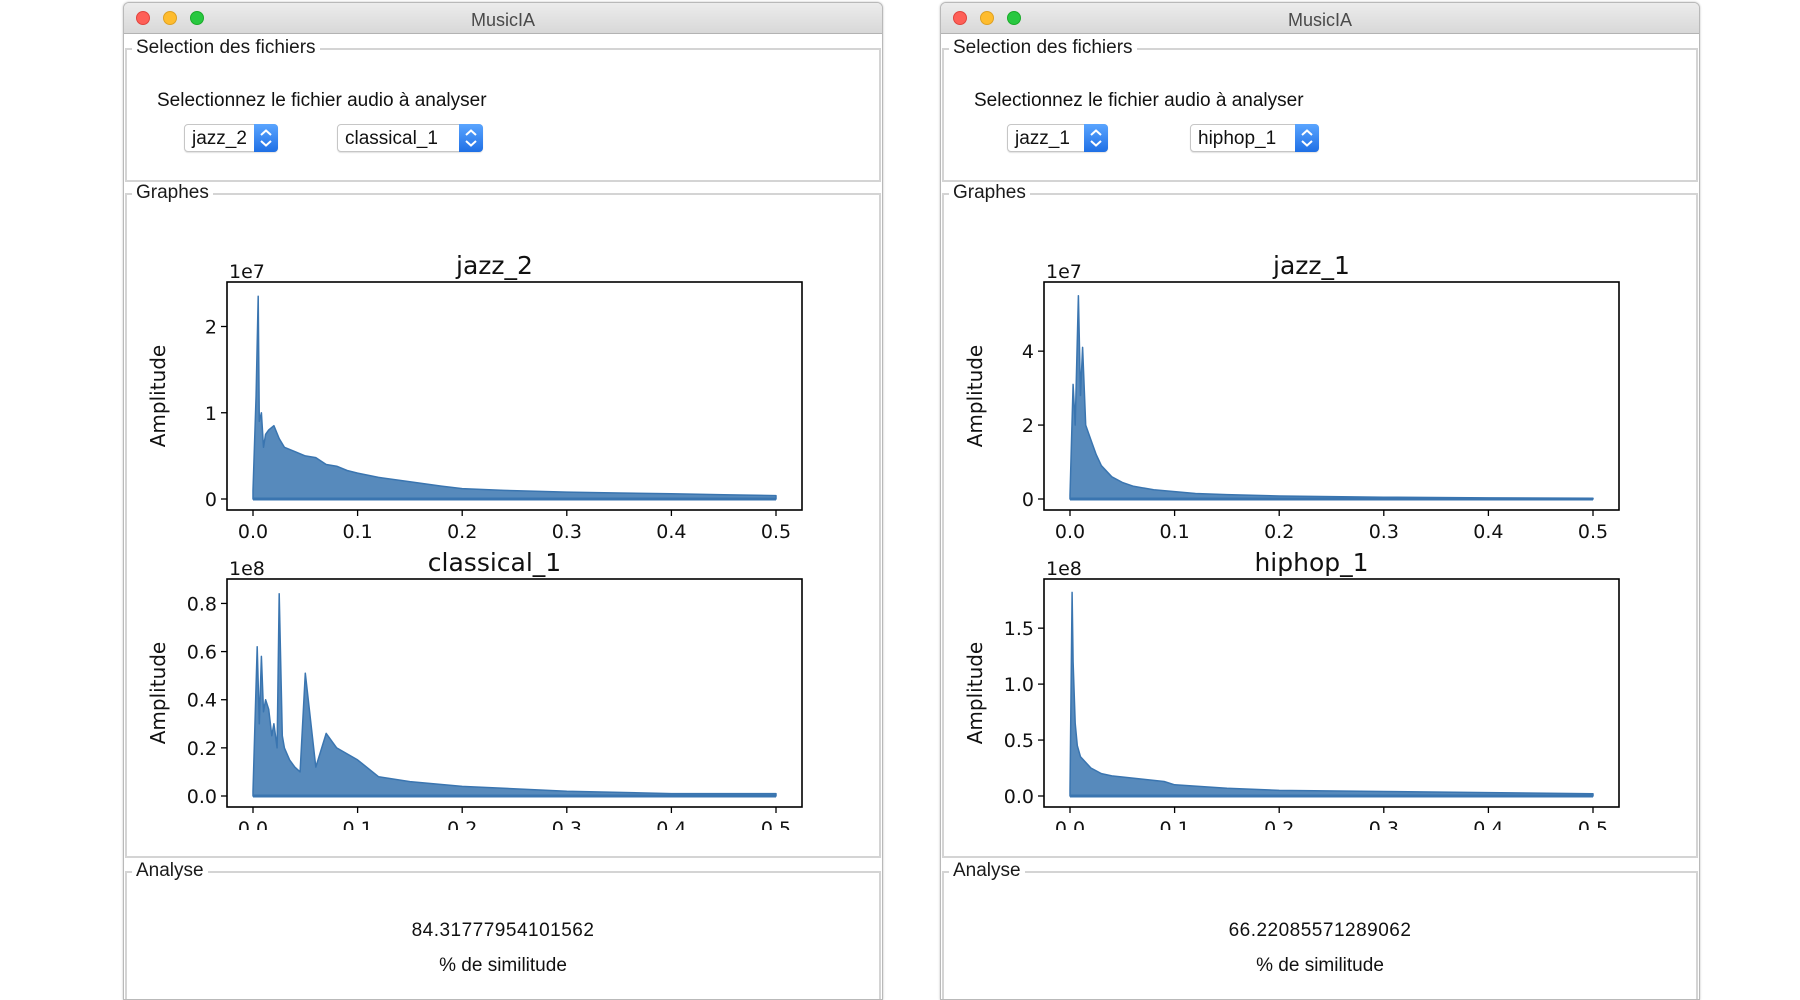  Describe the element at coordinates (202, 749) in the screenshot. I see `y-tick-label: 0.2` at that location.